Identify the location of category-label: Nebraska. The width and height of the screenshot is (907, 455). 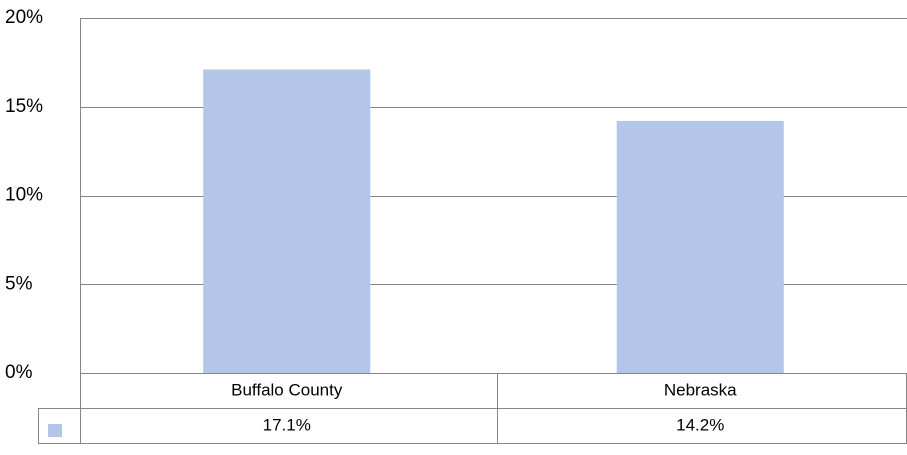
(700, 389).